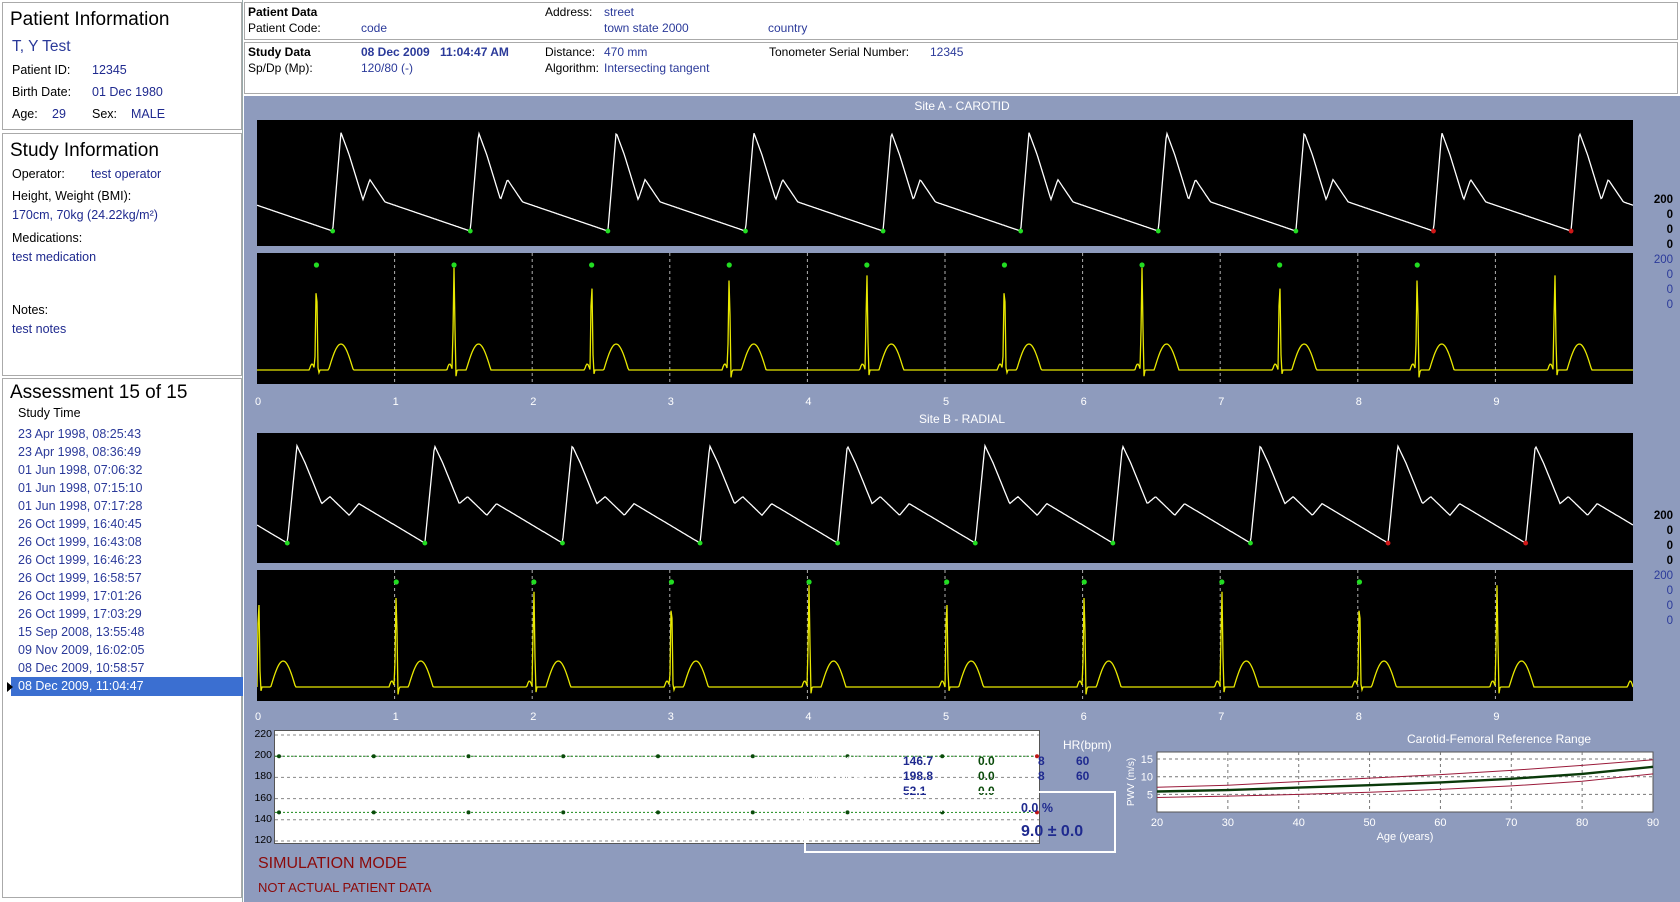 This screenshot has height=902, width=1680. I want to click on time-tick-label: 1, so click(395, 402).